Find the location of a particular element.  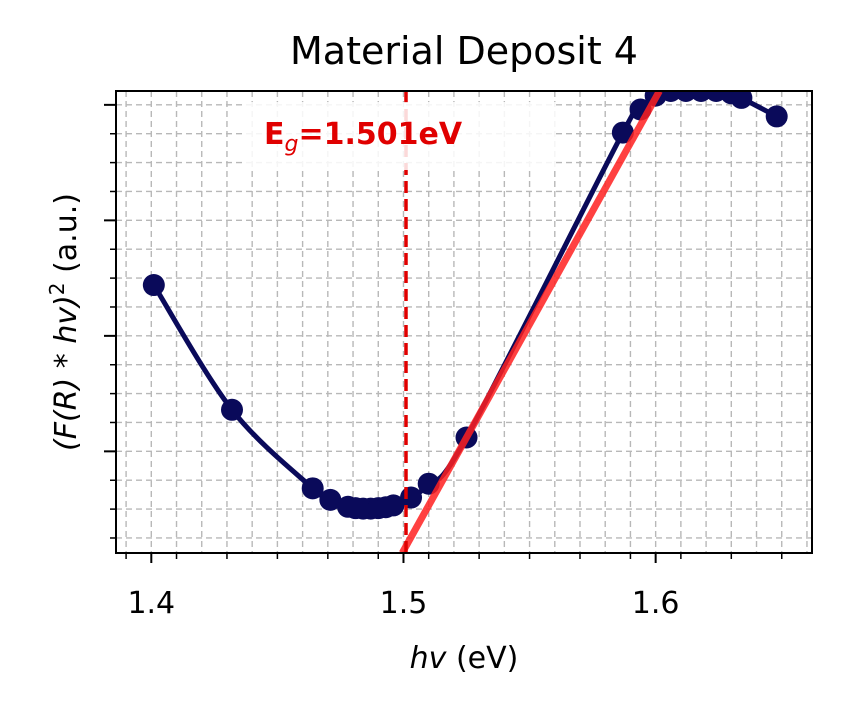

x-tick-label: 1.4 is located at coordinates (151, 603).